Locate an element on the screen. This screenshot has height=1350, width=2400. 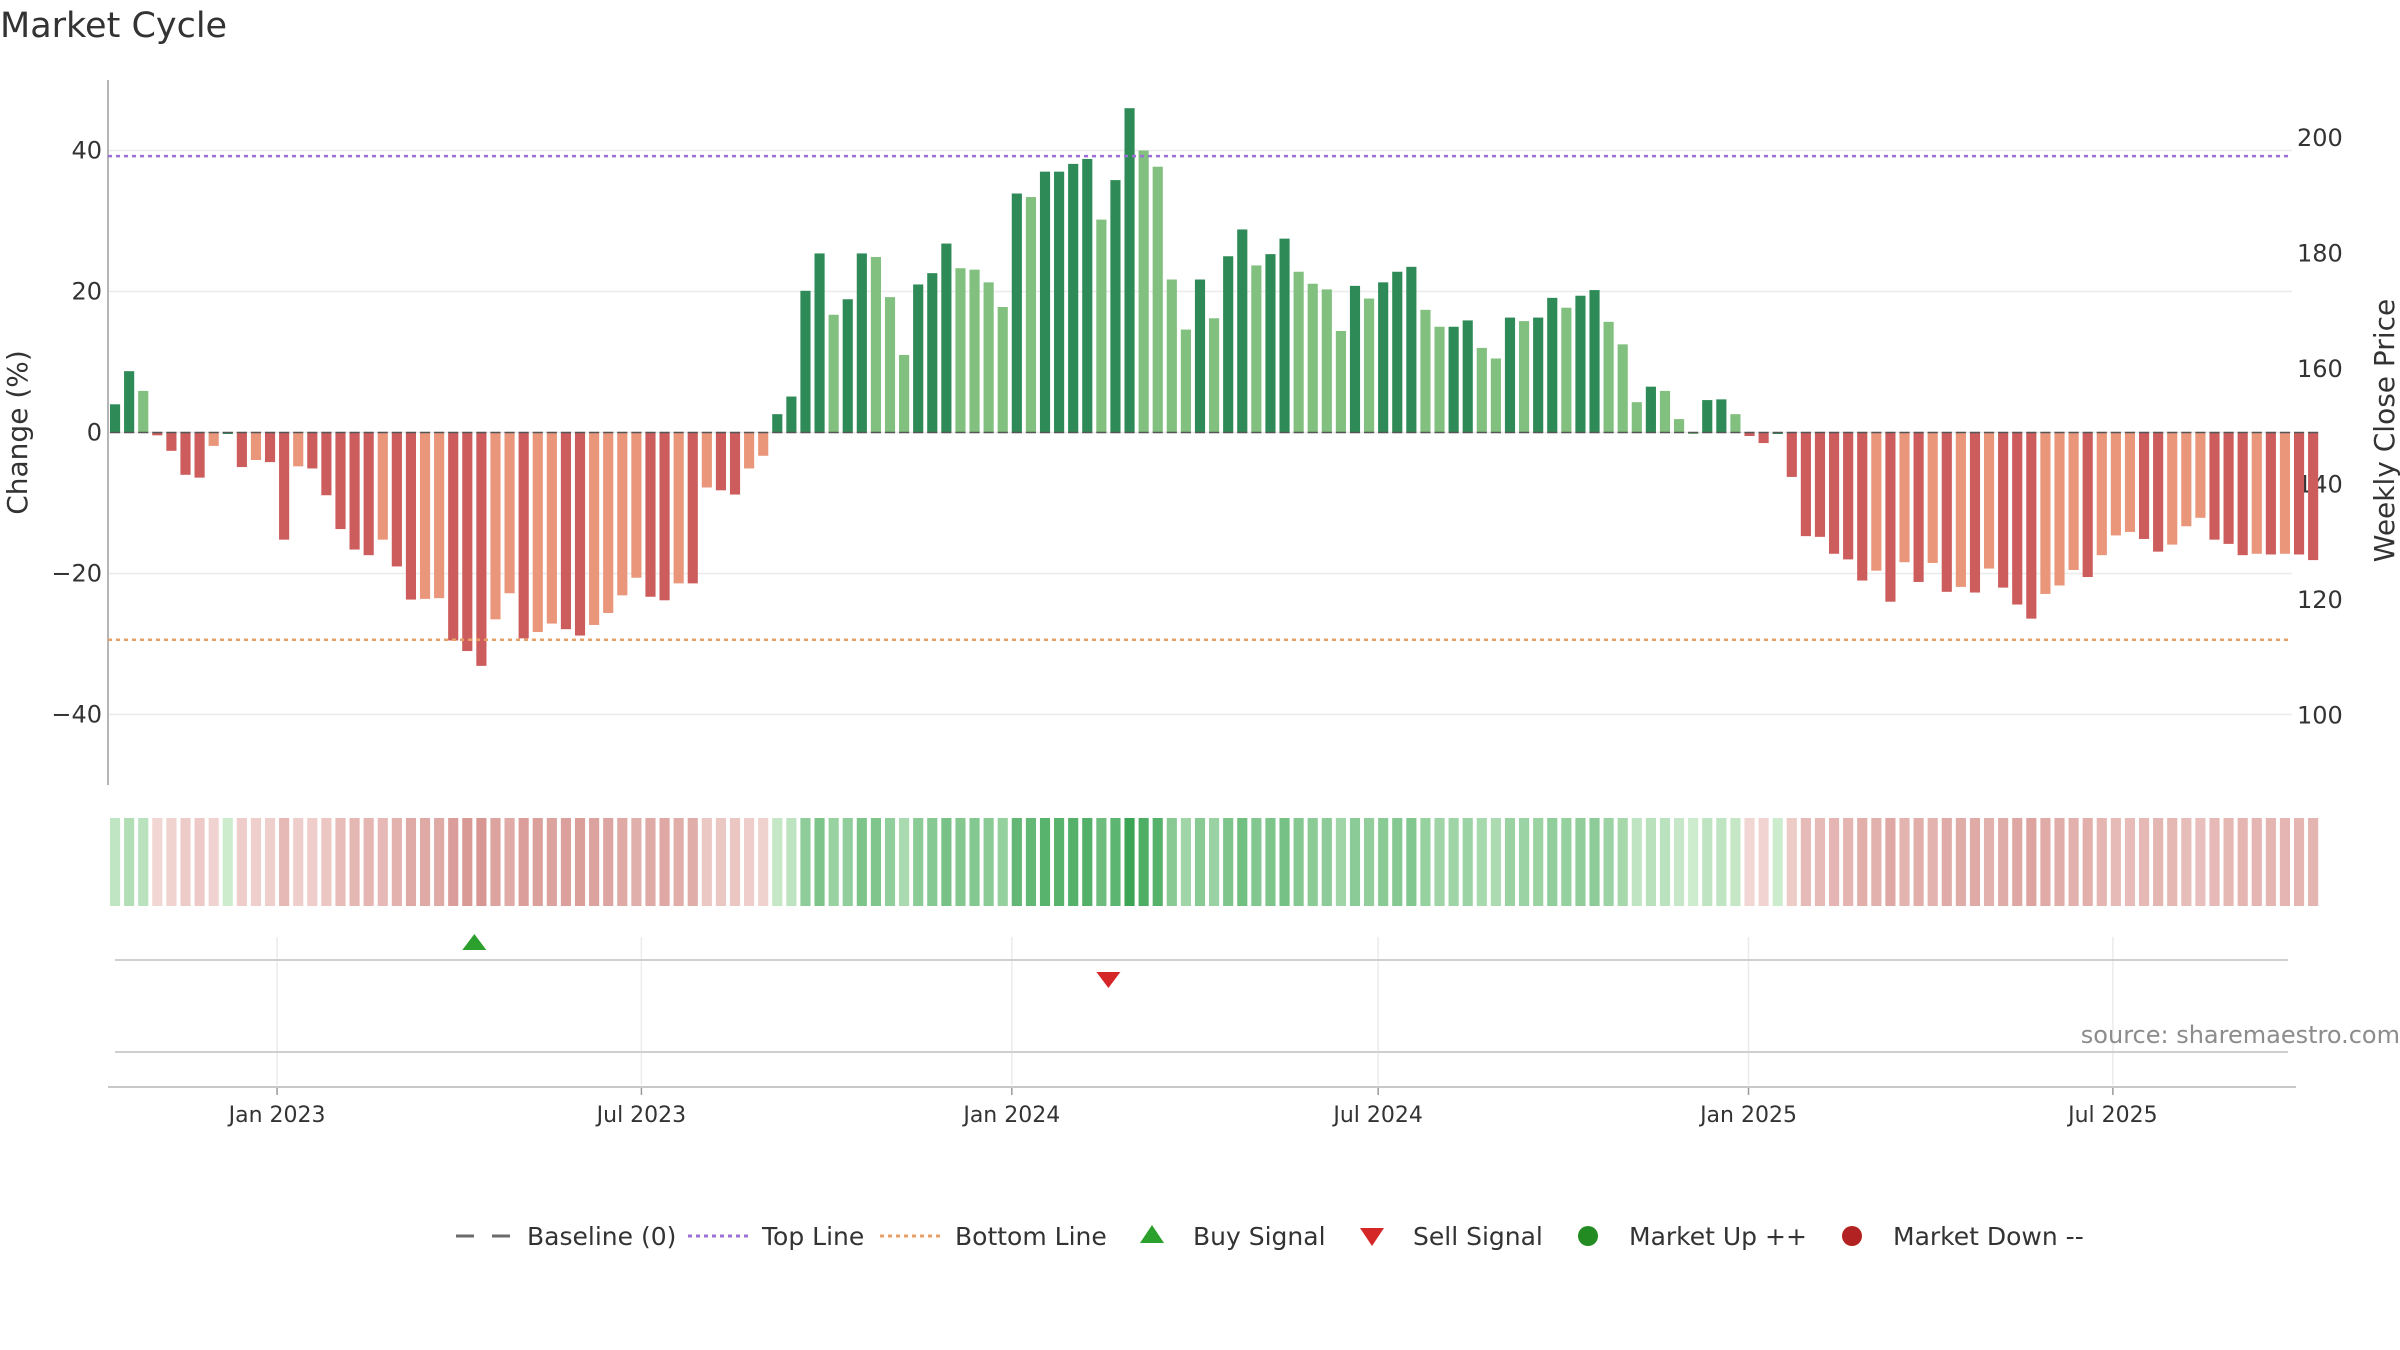
sell-signal-marker is located at coordinates (1108, 980).